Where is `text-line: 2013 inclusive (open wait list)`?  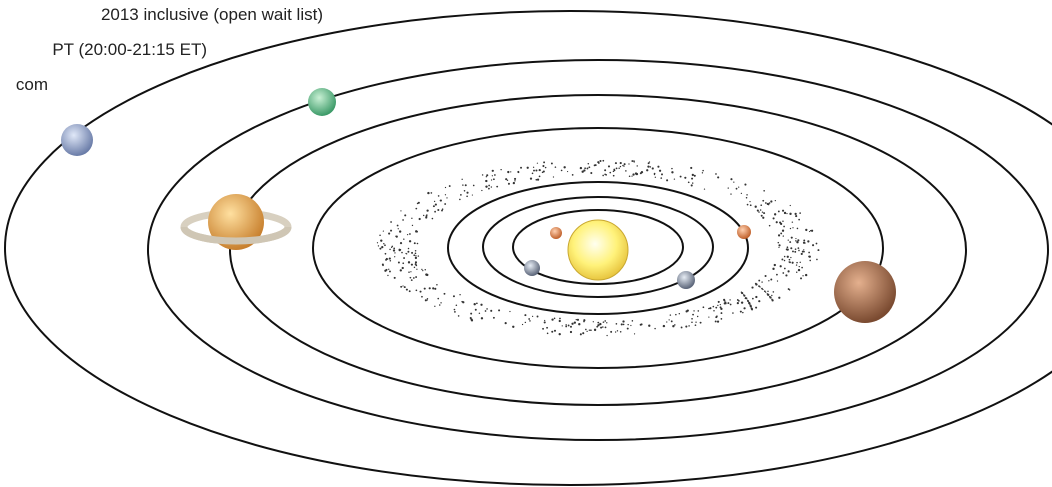
text-line: 2013 inclusive (open wait list) is located at coordinates (212, 14).